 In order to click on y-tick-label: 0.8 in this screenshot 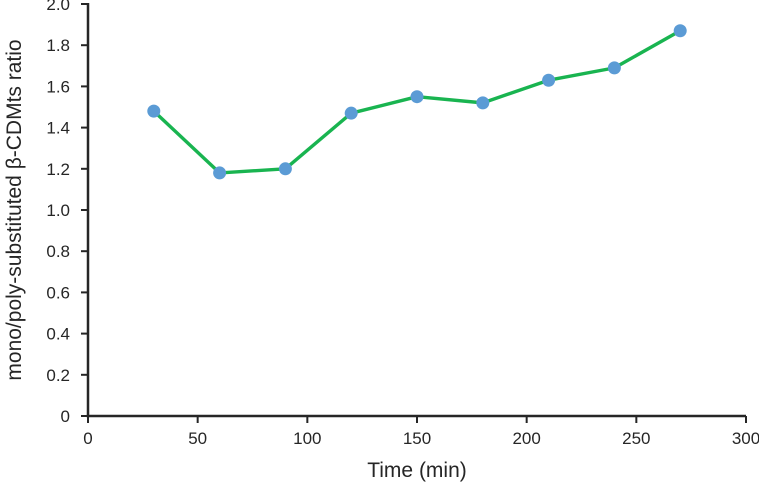, I will do `click(58, 251)`.